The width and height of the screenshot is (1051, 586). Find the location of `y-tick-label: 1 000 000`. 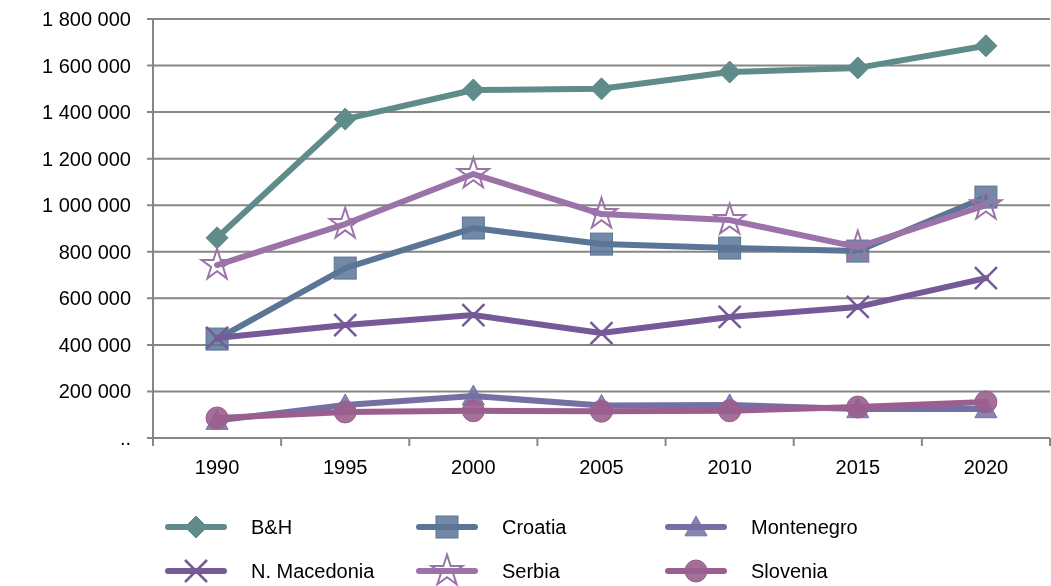

y-tick-label: 1 000 000 is located at coordinates (86, 205).